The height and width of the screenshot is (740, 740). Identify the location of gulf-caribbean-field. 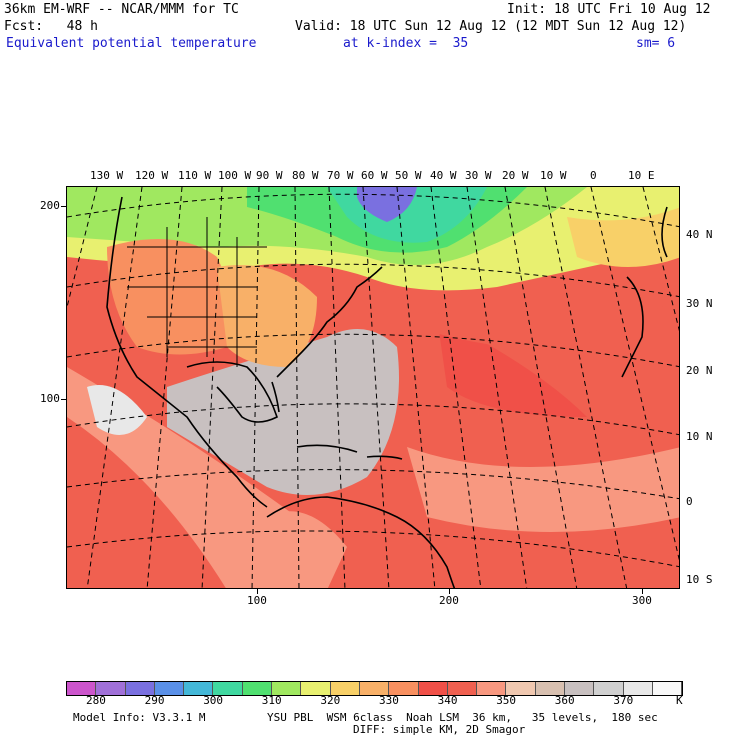
(283, 412).